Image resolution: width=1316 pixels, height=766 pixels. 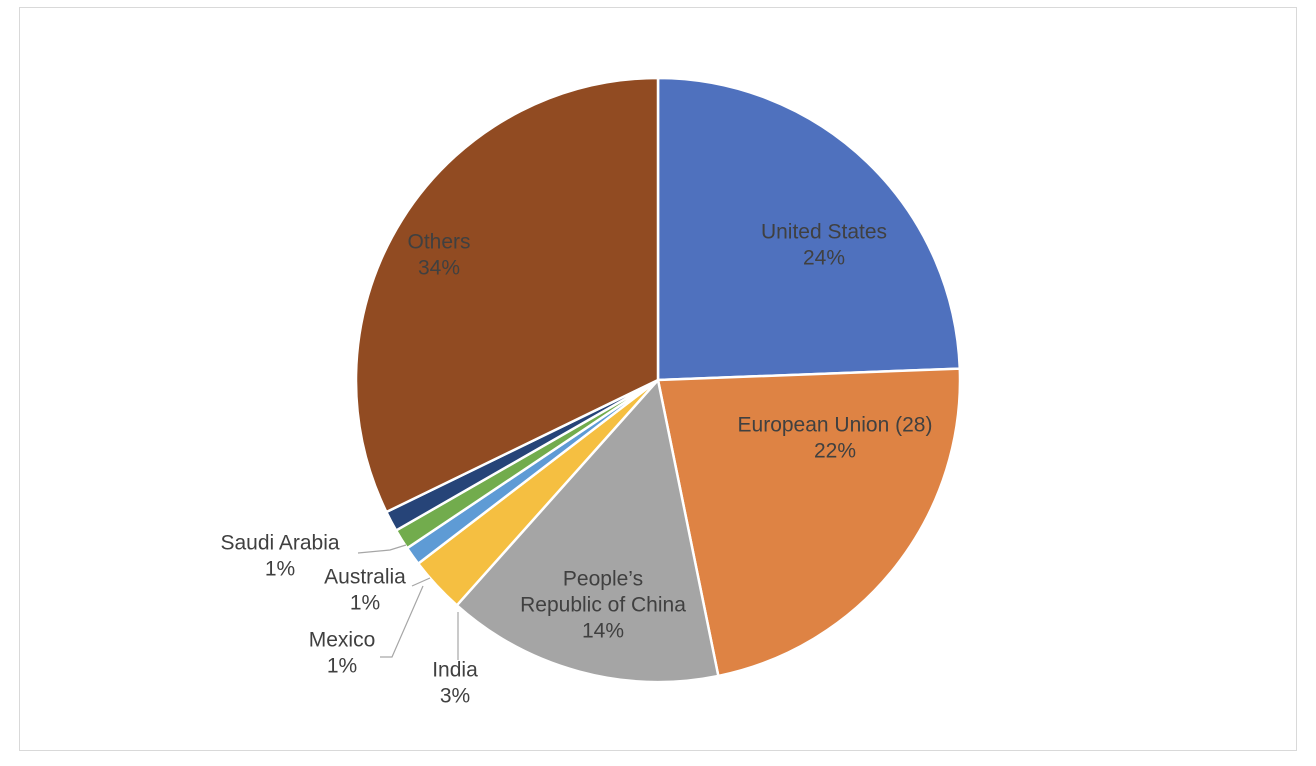 What do you see at coordinates (365, 602) in the screenshot?
I see `data-label-value-australia: 1%` at bounding box center [365, 602].